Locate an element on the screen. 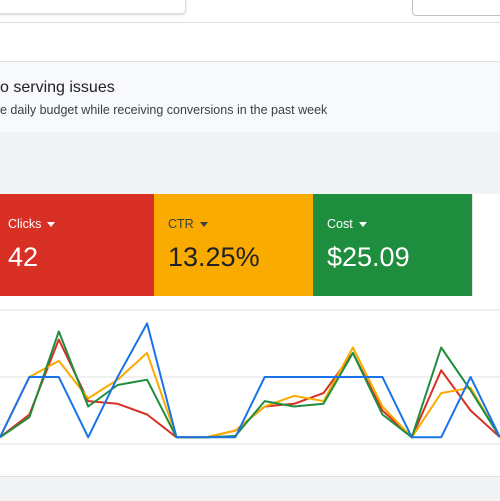  metric-value-clicks: 42 is located at coordinates (23, 257).